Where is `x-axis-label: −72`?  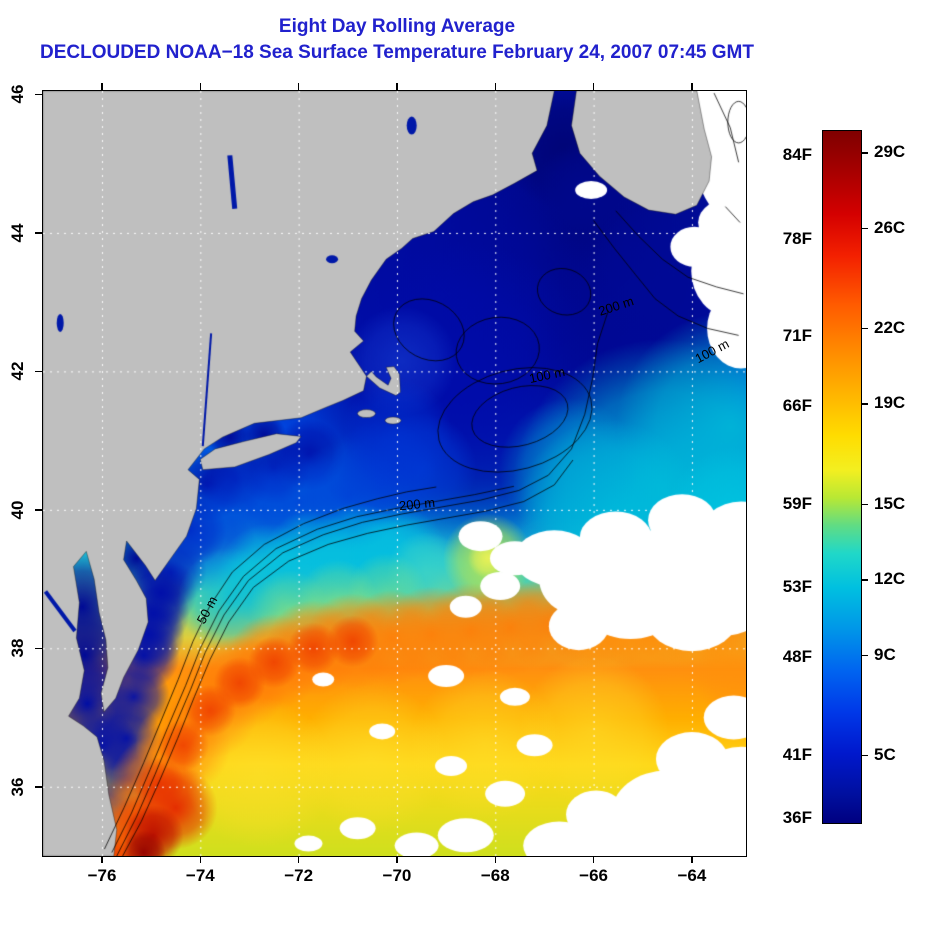
x-axis-label: −72 is located at coordinates (299, 875).